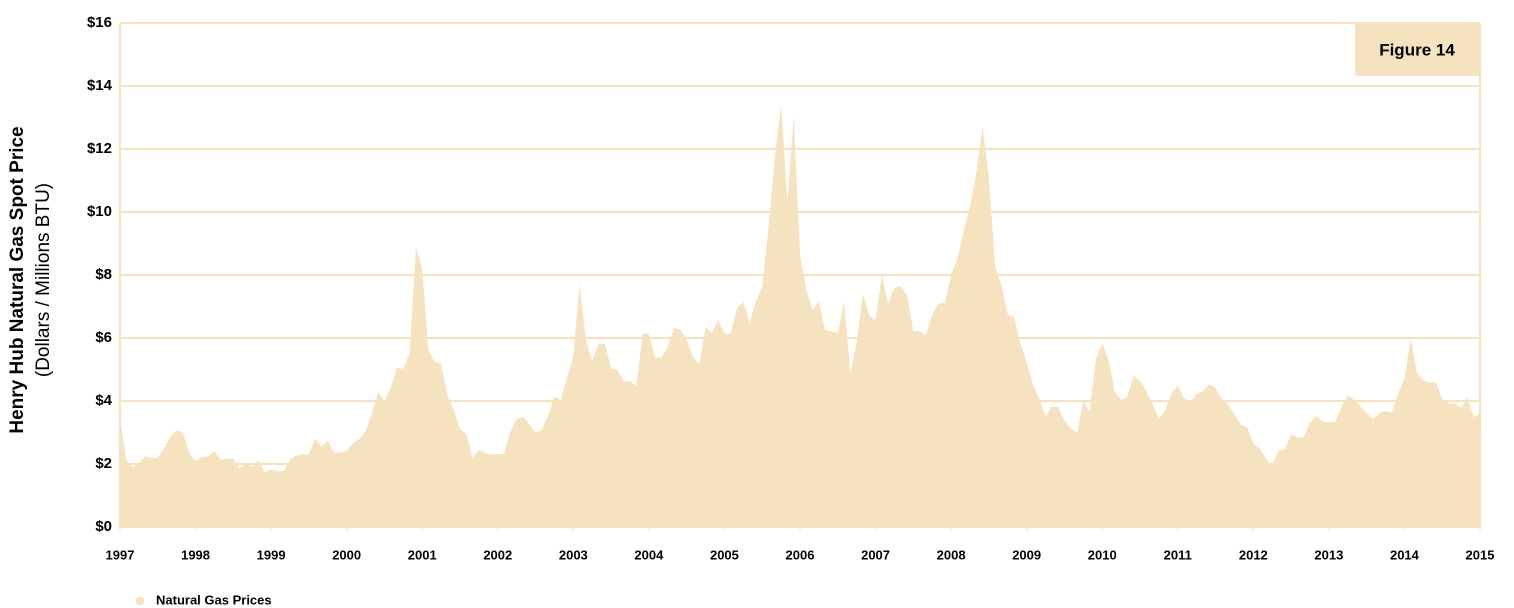 The image size is (1514, 608). Describe the element at coordinates (1405, 554) in the screenshot. I see `x-tick-label: 2014` at that location.